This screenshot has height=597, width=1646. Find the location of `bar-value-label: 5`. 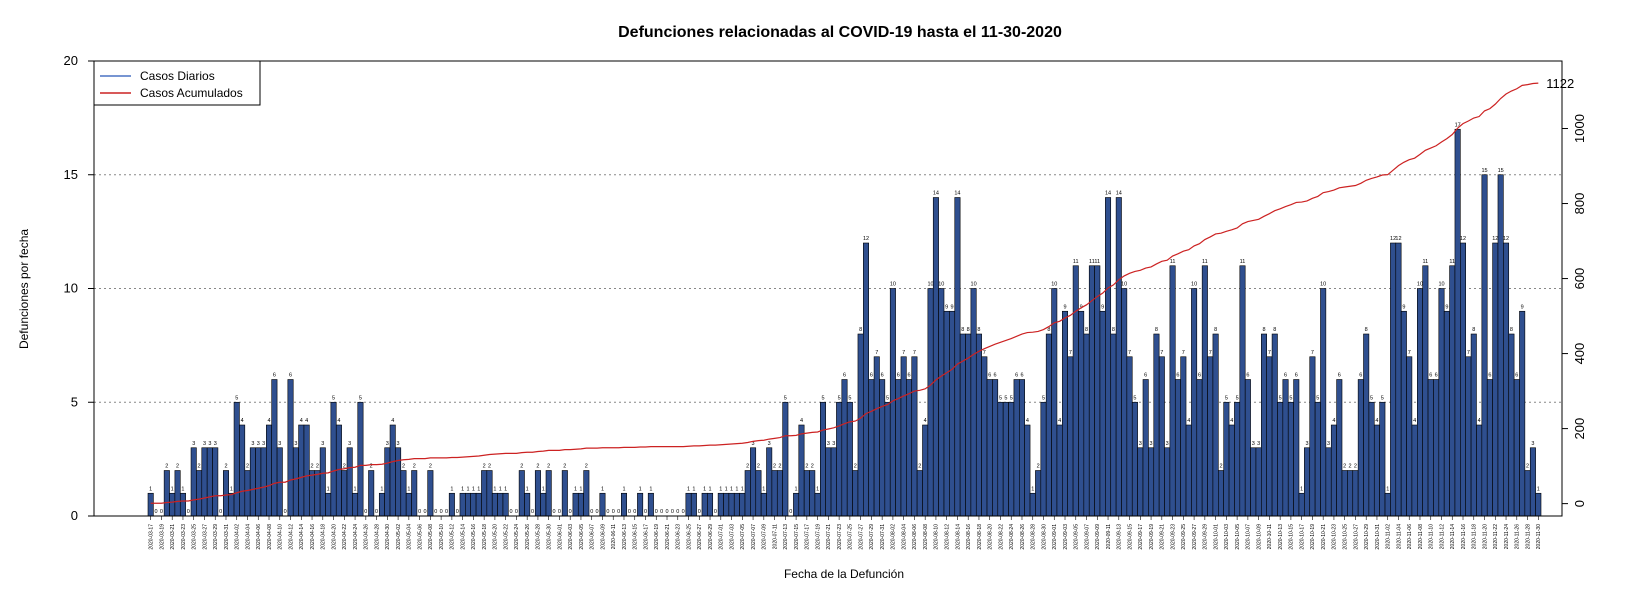

bar-value-label: 5 is located at coordinates (1237, 398).